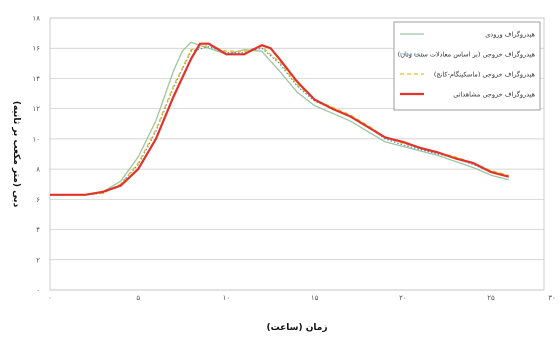 The height and width of the screenshot is (340, 560). I want to click on legend-label: هیدروگراف ورودی, so click(510, 35).